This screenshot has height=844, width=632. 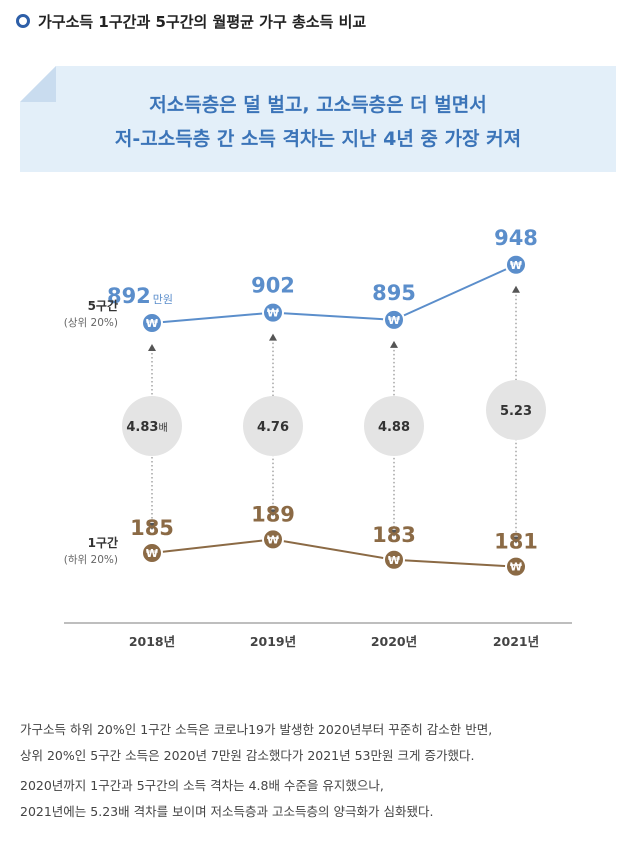 I want to click on data-label: 185, so click(x=152, y=528).